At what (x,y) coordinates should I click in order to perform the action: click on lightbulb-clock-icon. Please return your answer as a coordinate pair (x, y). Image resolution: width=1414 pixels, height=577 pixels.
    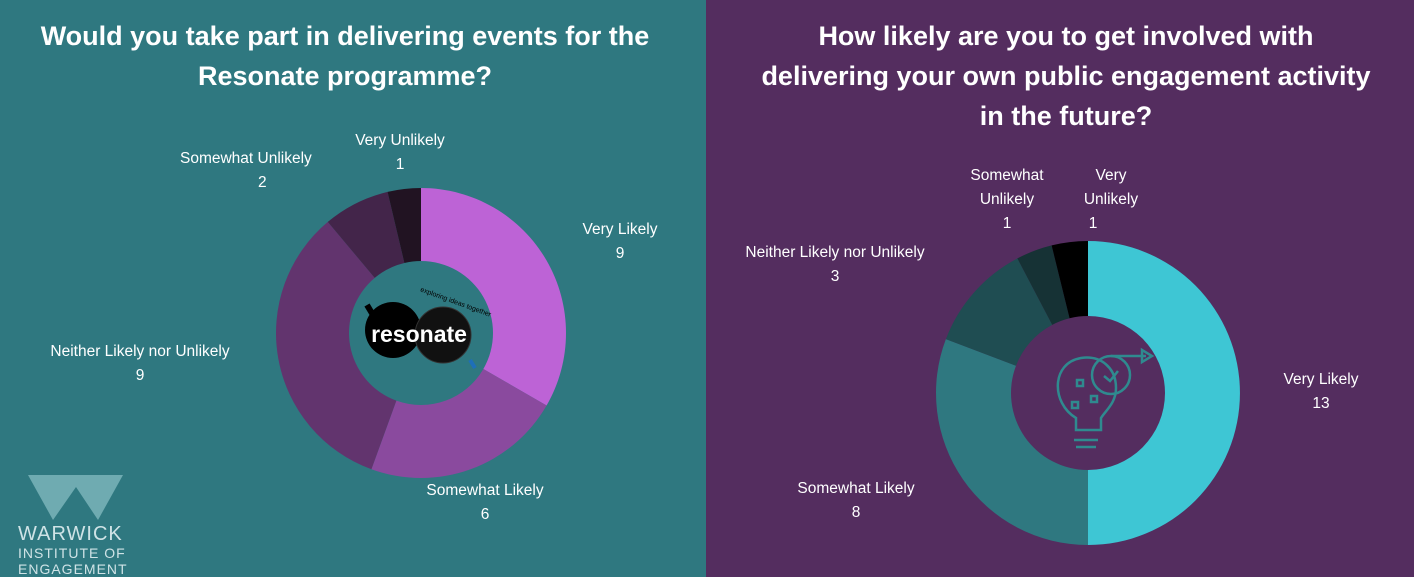
    Looking at the image, I should click on (1105, 398).